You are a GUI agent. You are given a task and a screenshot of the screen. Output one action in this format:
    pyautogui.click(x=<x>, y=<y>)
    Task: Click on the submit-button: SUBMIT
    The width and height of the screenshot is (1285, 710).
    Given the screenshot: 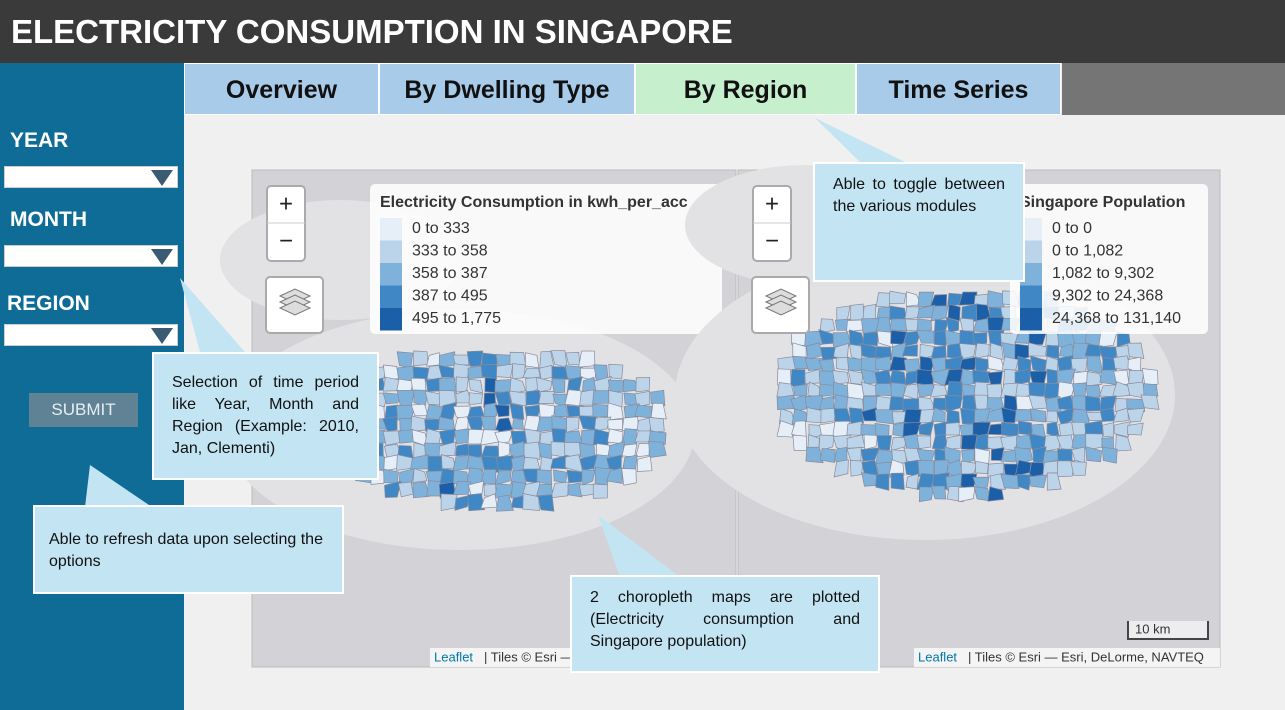 What is the action you would take?
    pyautogui.click(x=83, y=410)
    